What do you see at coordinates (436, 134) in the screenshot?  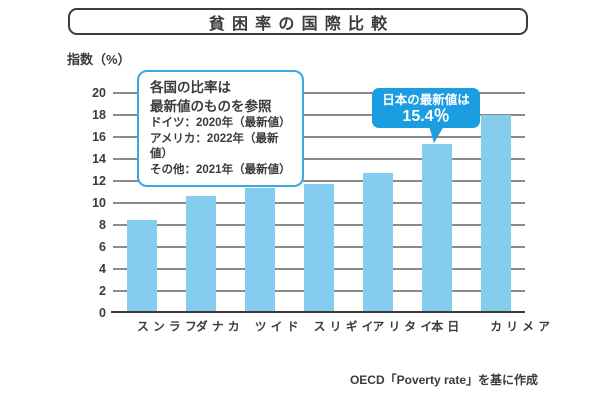 I see `callout-tail-pointer` at bounding box center [436, 134].